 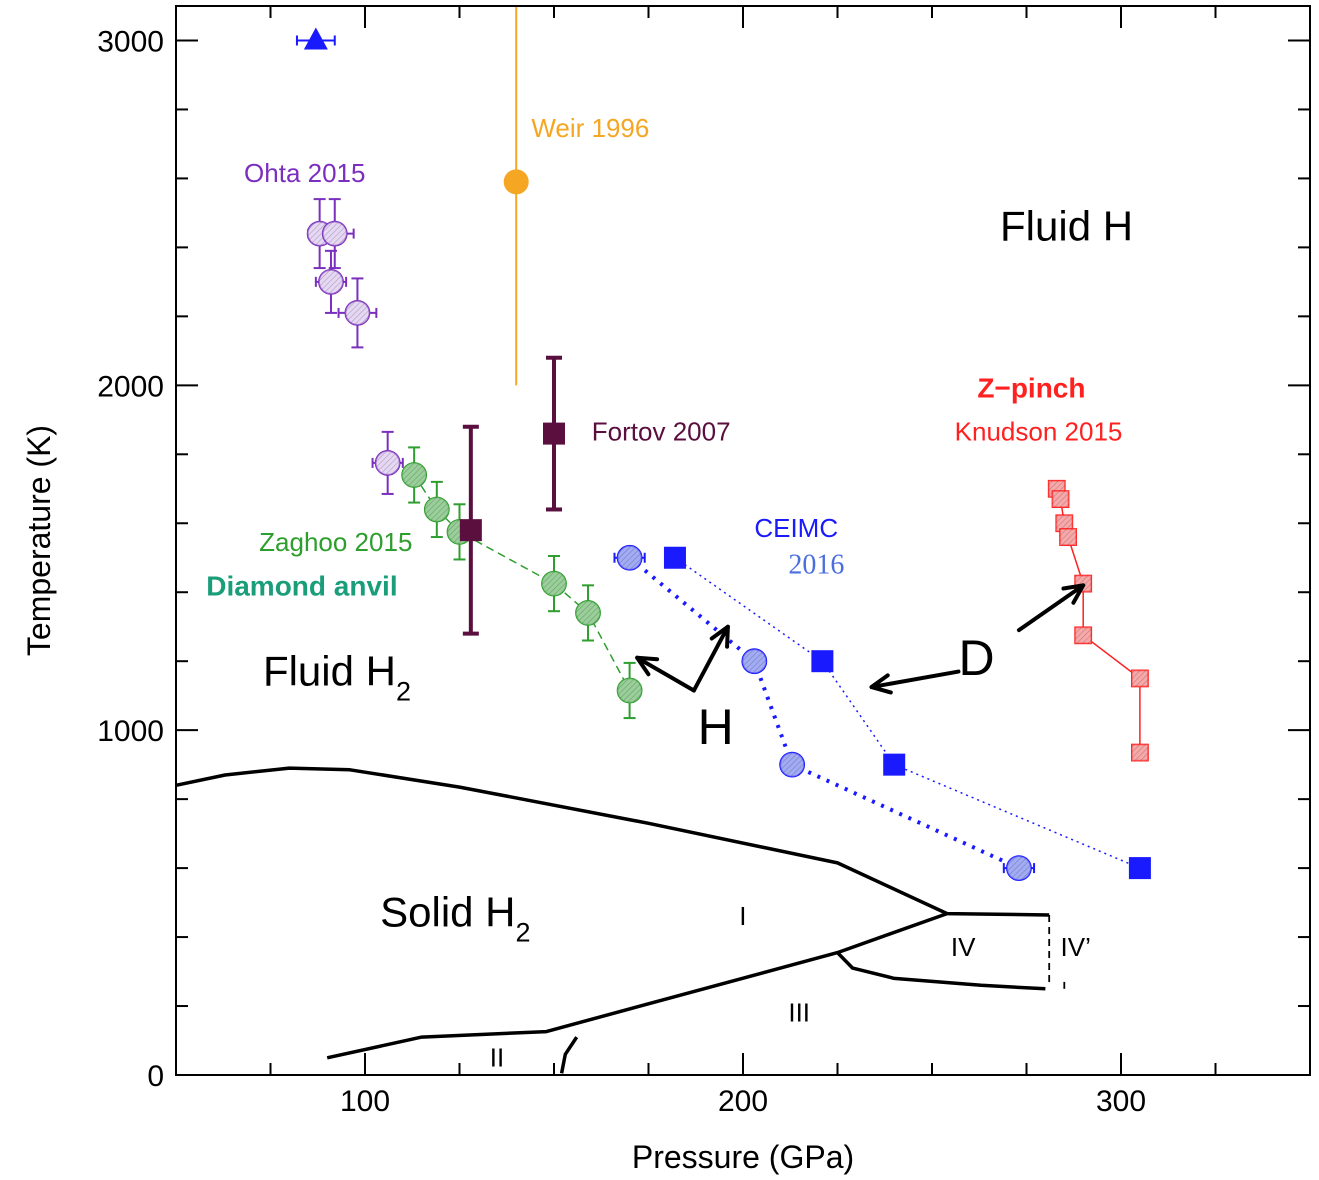 I want to click on ceimc-h-point-0-hatch, so click(x=629, y=557).